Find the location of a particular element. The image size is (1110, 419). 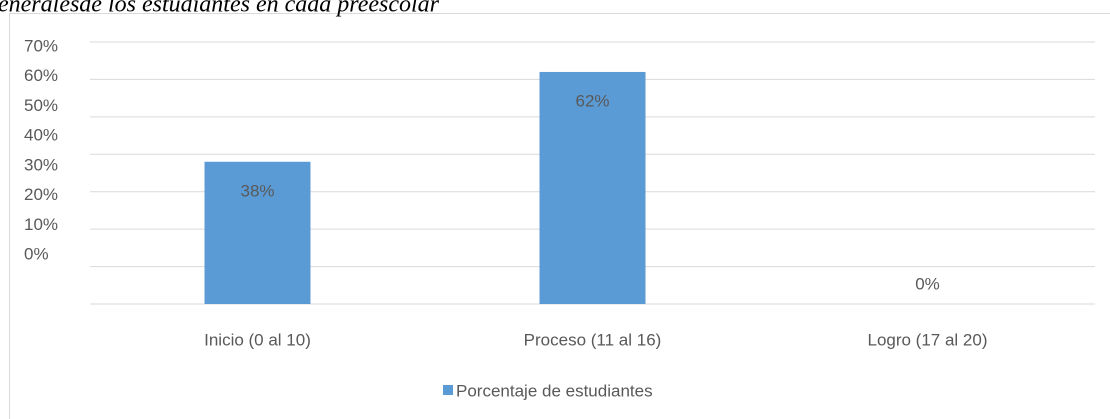

y-tick-label: 60% is located at coordinates (41, 75).